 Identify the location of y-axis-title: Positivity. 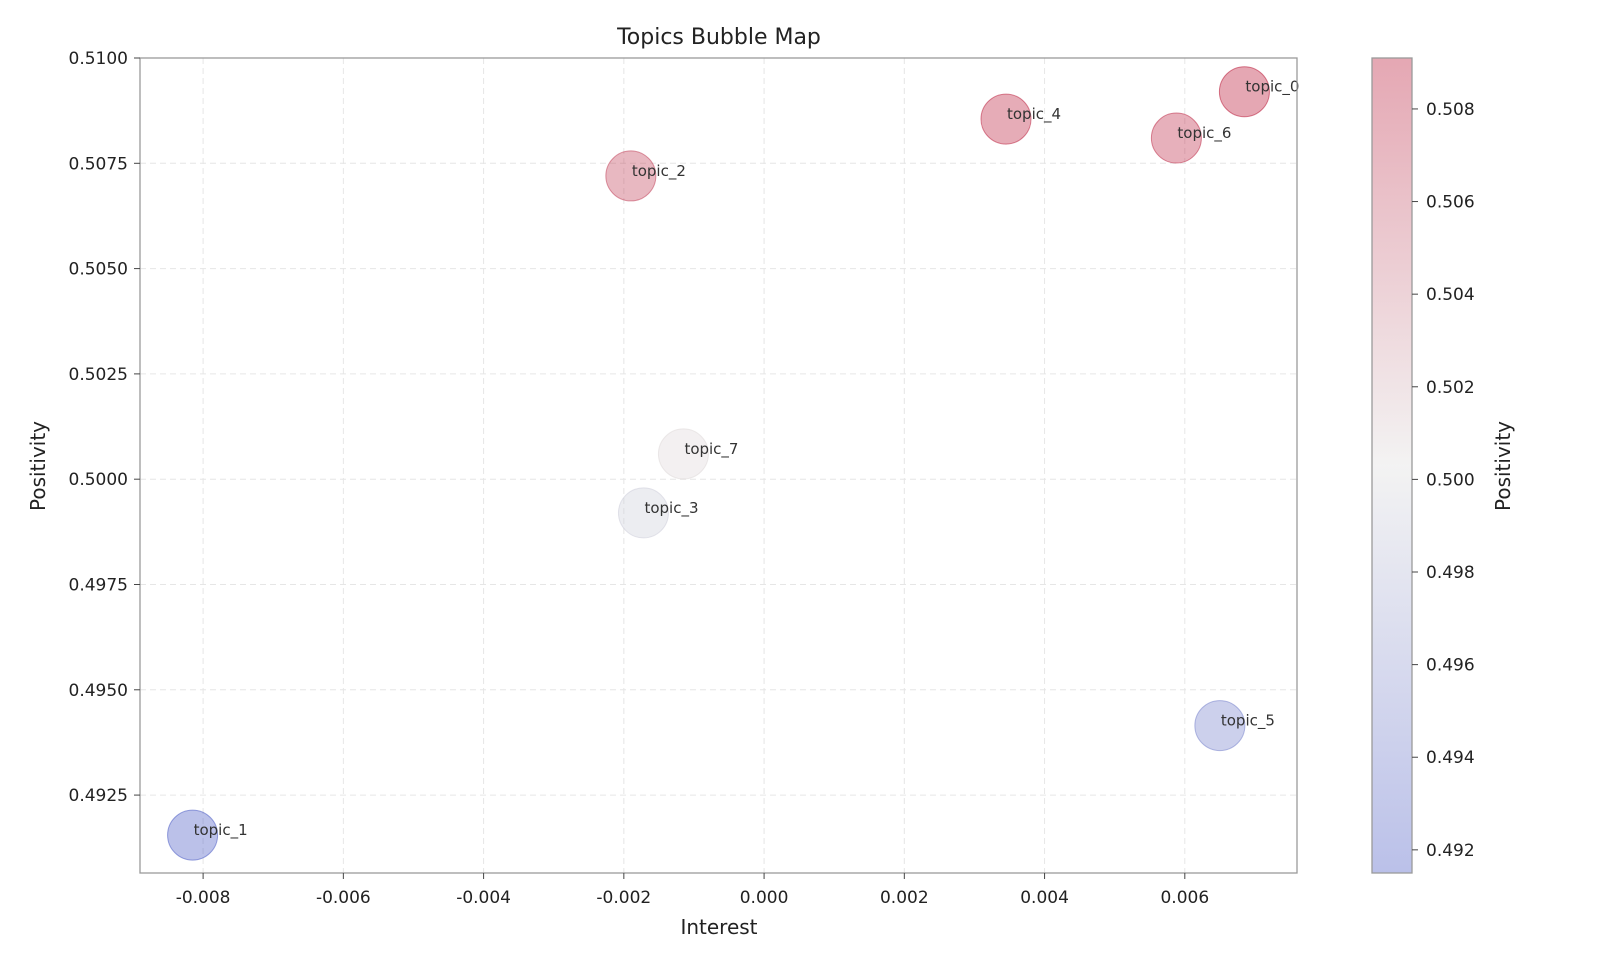
(38, 466).